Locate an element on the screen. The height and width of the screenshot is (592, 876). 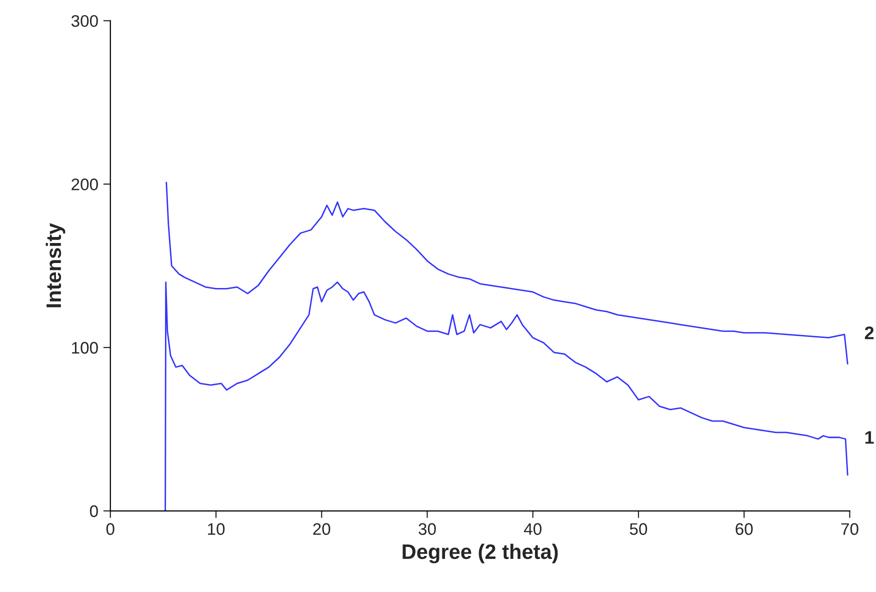
x-tick-label: 30 is located at coordinates (427, 529).